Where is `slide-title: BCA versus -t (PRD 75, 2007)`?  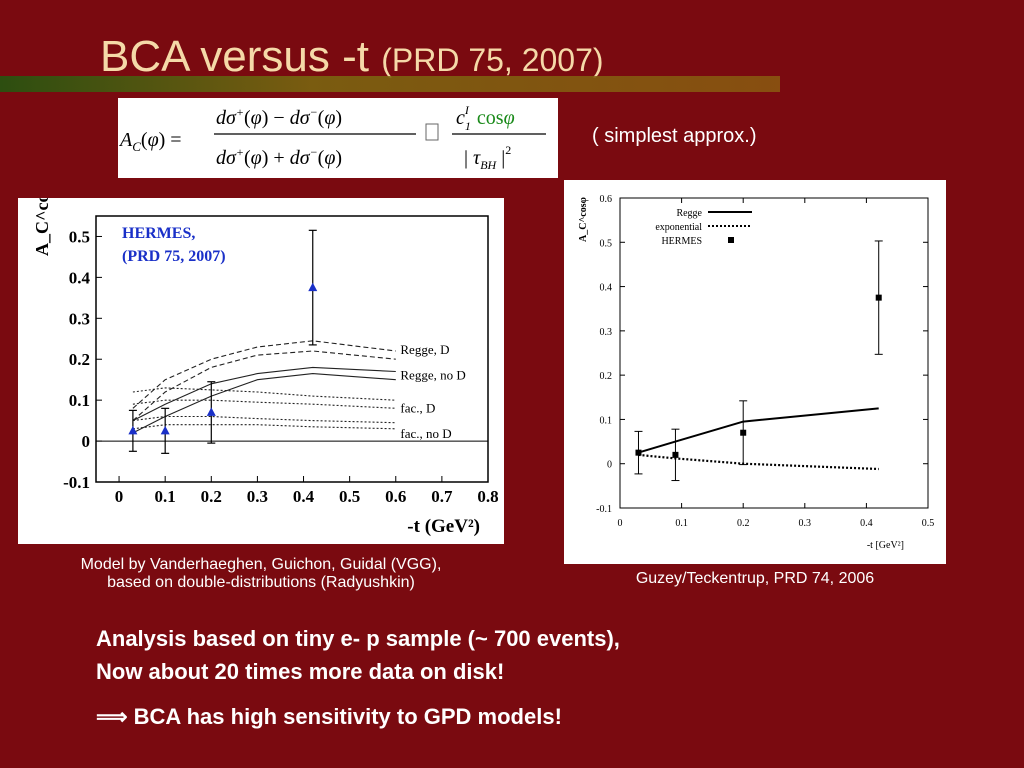 slide-title: BCA versus -t (PRD 75, 2007) is located at coordinates (352, 57).